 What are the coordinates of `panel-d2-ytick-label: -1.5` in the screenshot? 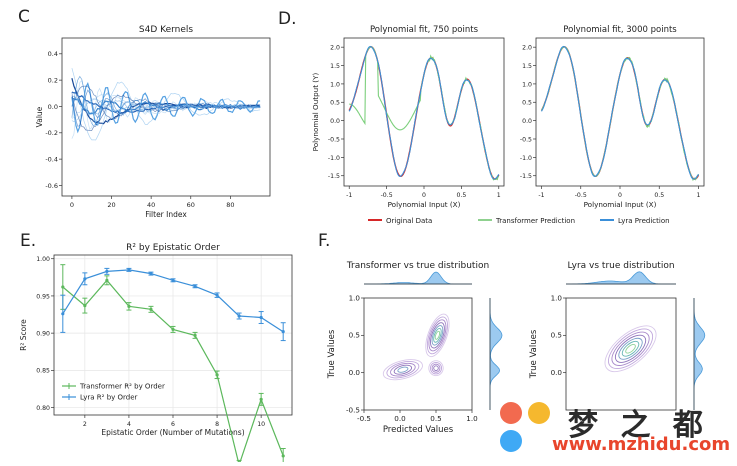 It's located at (526, 176).